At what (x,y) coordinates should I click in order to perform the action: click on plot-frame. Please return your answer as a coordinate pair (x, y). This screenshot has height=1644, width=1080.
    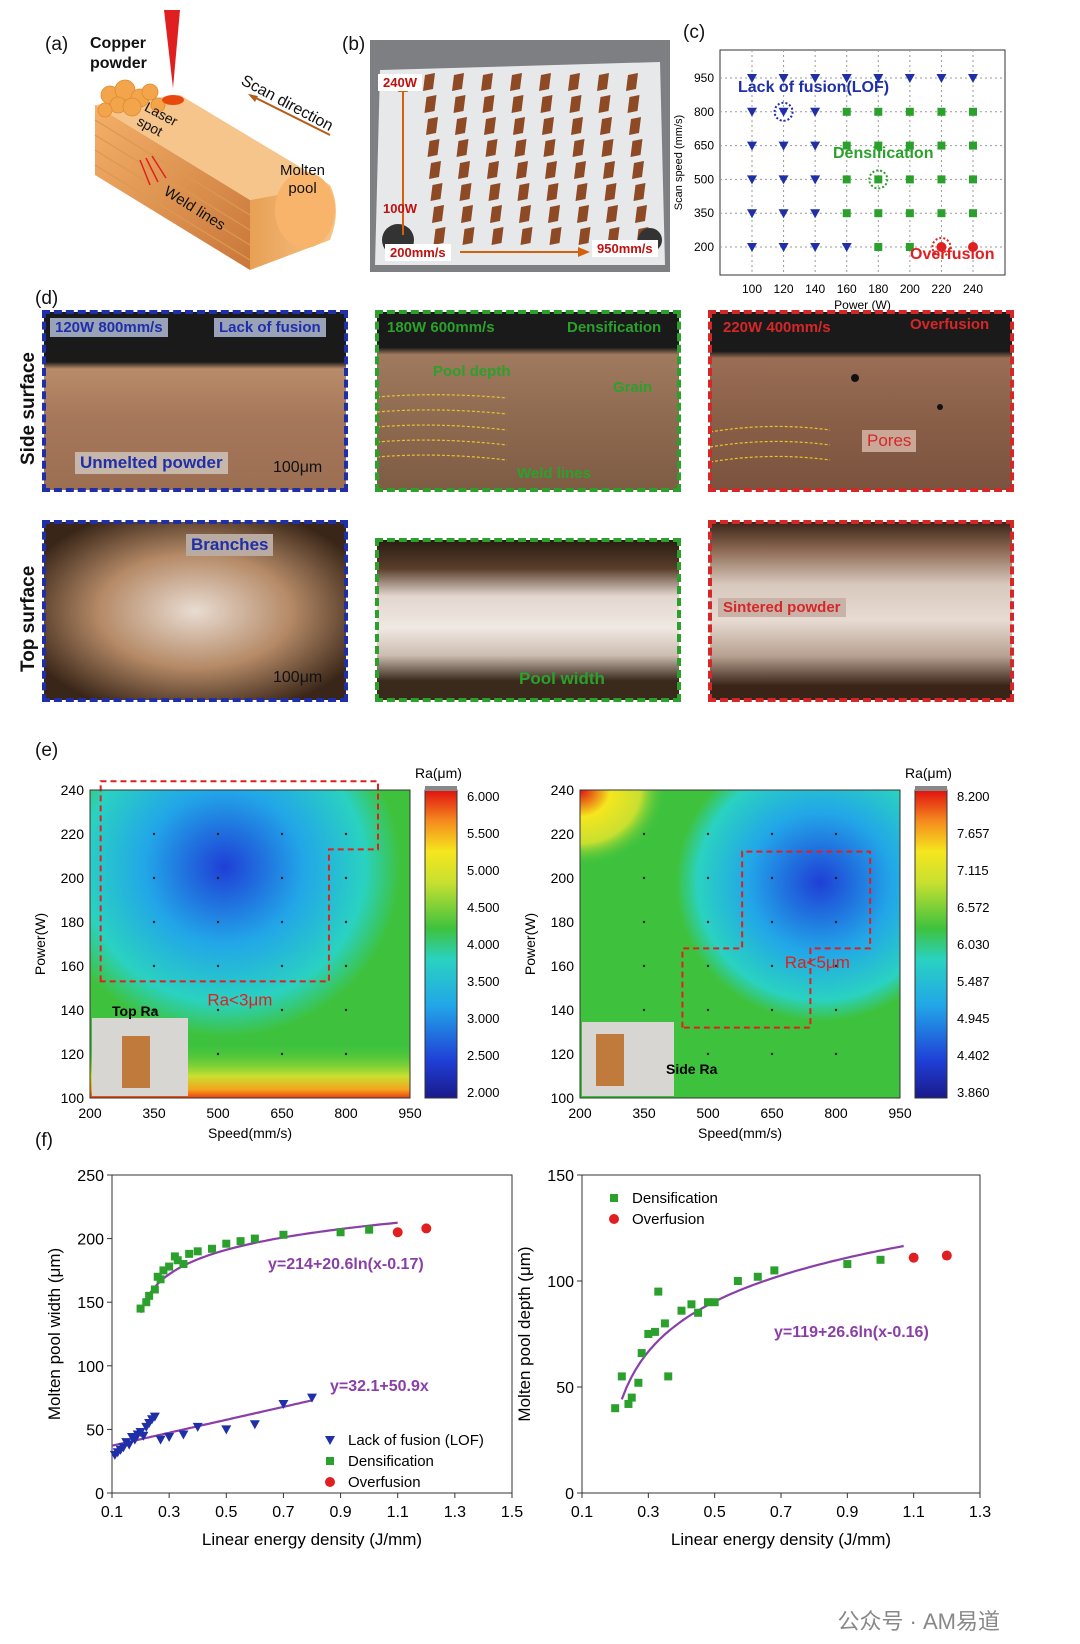
    Looking at the image, I should click on (862, 162).